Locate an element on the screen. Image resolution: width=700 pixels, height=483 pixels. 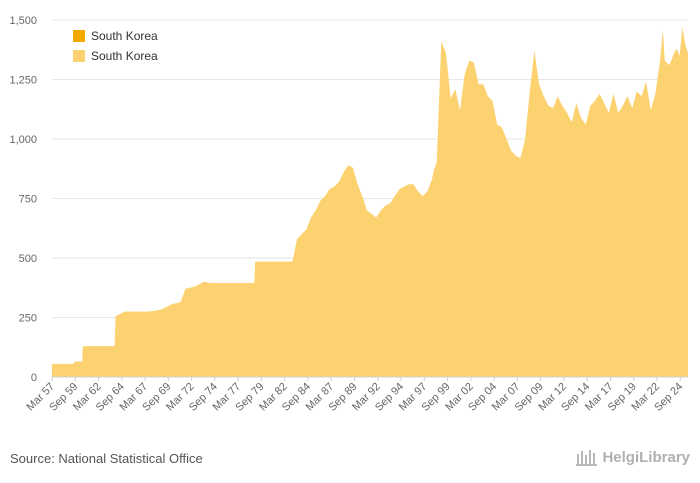
y-tick-label: 1,000 is located at coordinates (23, 140).